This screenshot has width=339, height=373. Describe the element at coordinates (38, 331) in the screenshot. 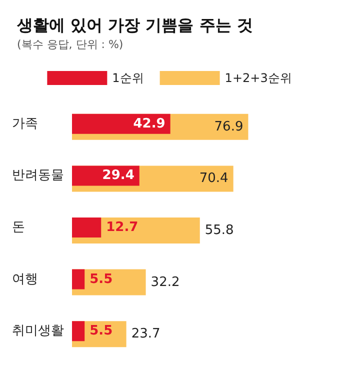

I see `y-tick-label: 취미생활` at that location.